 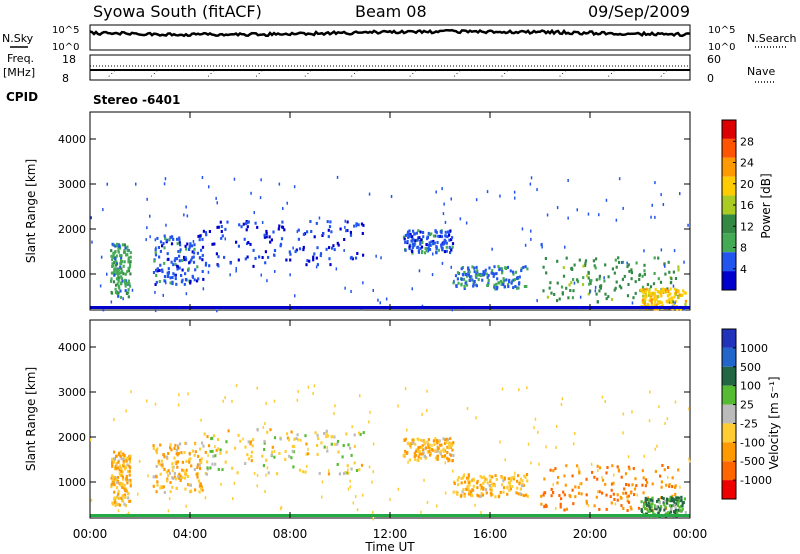 What do you see at coordinates (391, 11) in the screenshot?
I see `beam-title: Beam 08` at bounding box center [391, 11].